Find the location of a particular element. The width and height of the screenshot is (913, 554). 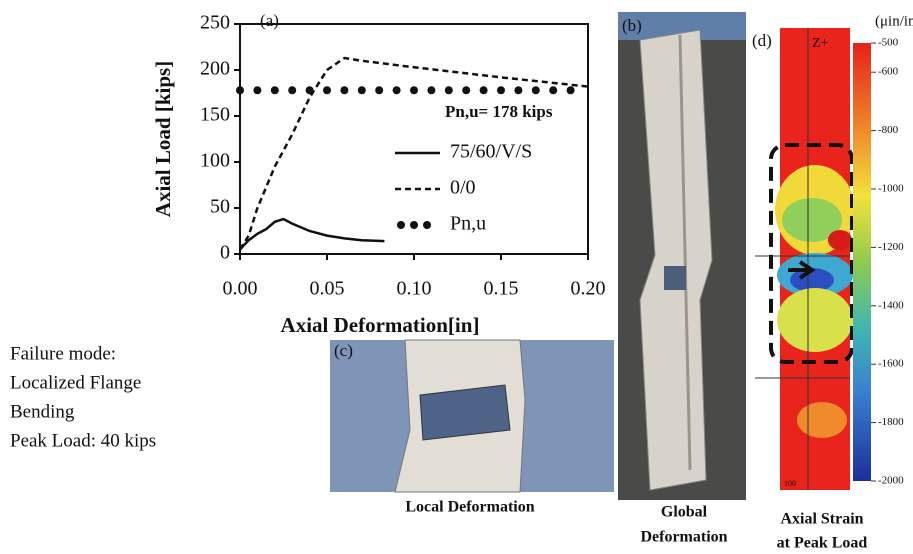

legend-label: 75/60/V/S is located at coordinates (491, 152).